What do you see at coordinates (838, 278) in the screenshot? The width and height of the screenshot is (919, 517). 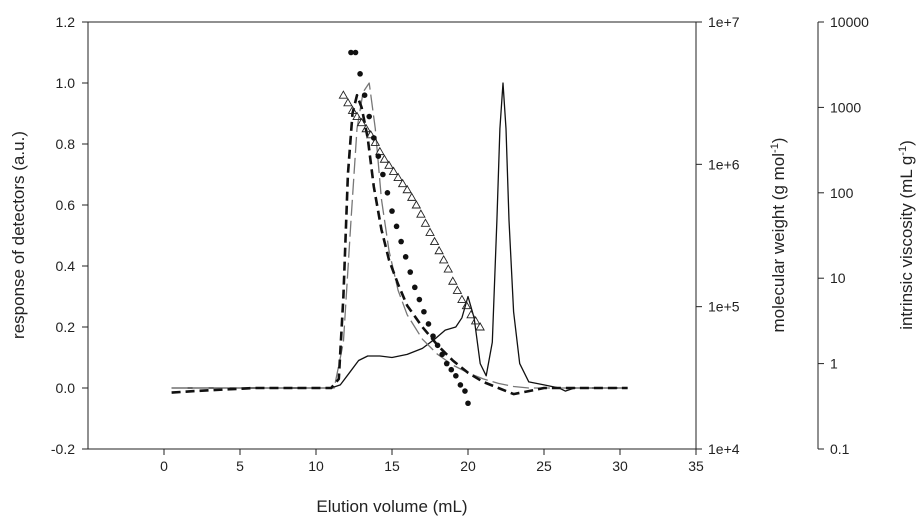 I see `iv-axis-tick-label: 10` at bounding box center [838, 278].